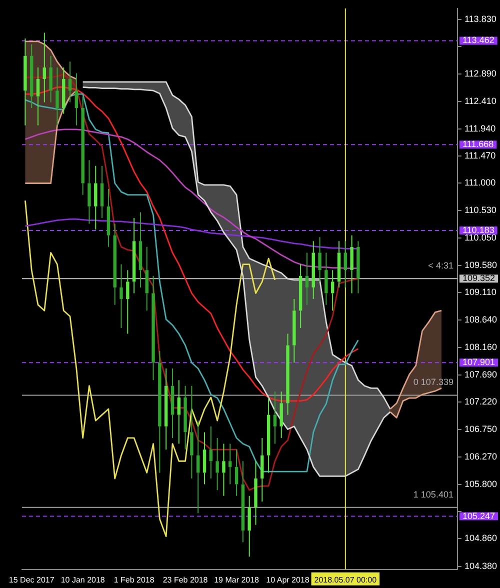 The width and height of the screenshot is (500, 588). I want to click on y-tick-label: 113.830, so click(480, 19).